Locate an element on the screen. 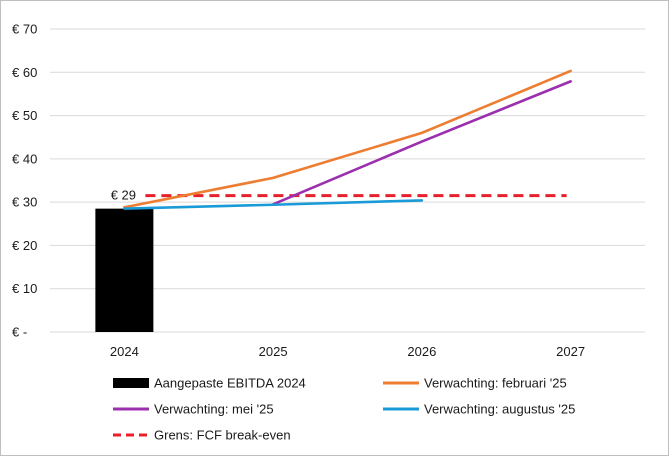  legend-swatch is located at coordinates (131, 383).